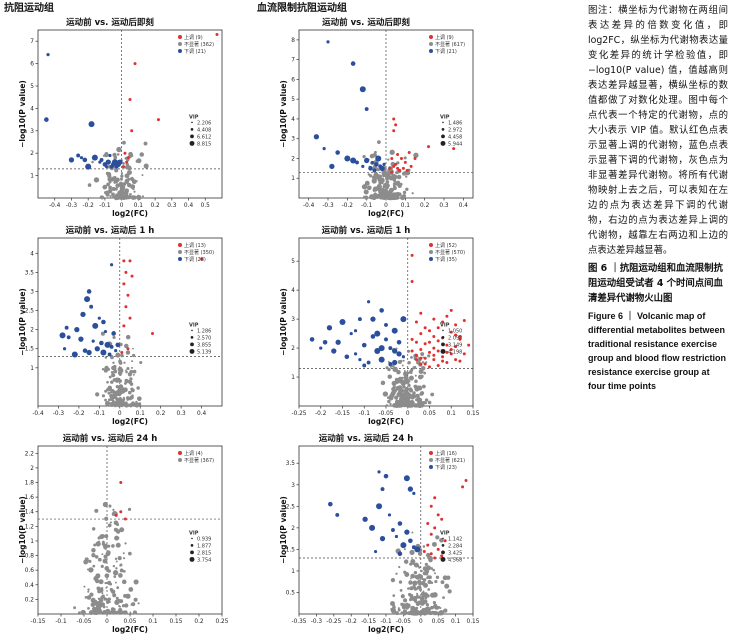 This screenshot has height=639, width=731. What do you see at coordinates (195, 245) in the screenshot?
I see `legend-entry: 上调 (13)` at bounding box center [195, 245].